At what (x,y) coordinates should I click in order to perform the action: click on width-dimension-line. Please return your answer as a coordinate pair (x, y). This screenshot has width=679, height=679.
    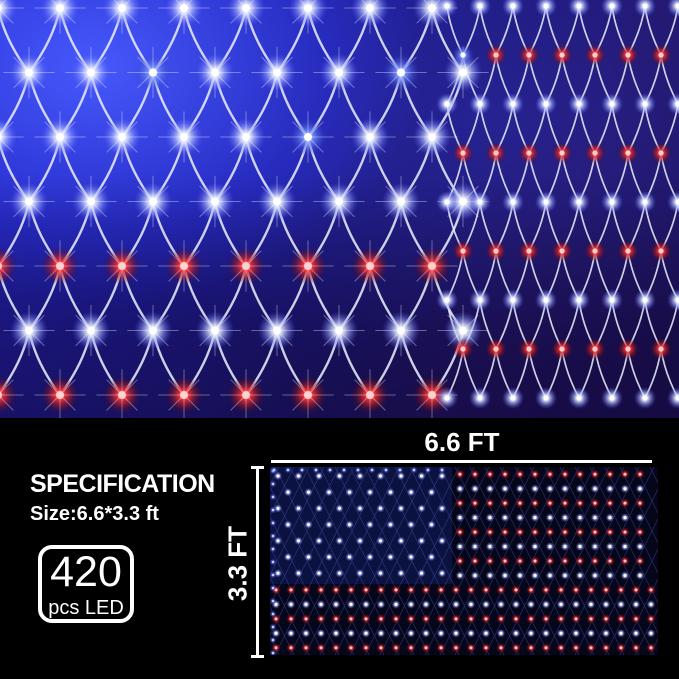
    Looking at the image, I should click on (461, 461).